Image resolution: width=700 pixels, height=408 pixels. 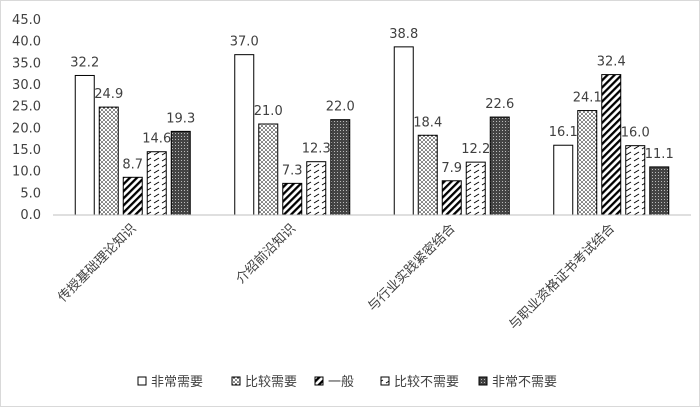 I want to click on legend-item: 非常需要, so click(x=170, y=382).